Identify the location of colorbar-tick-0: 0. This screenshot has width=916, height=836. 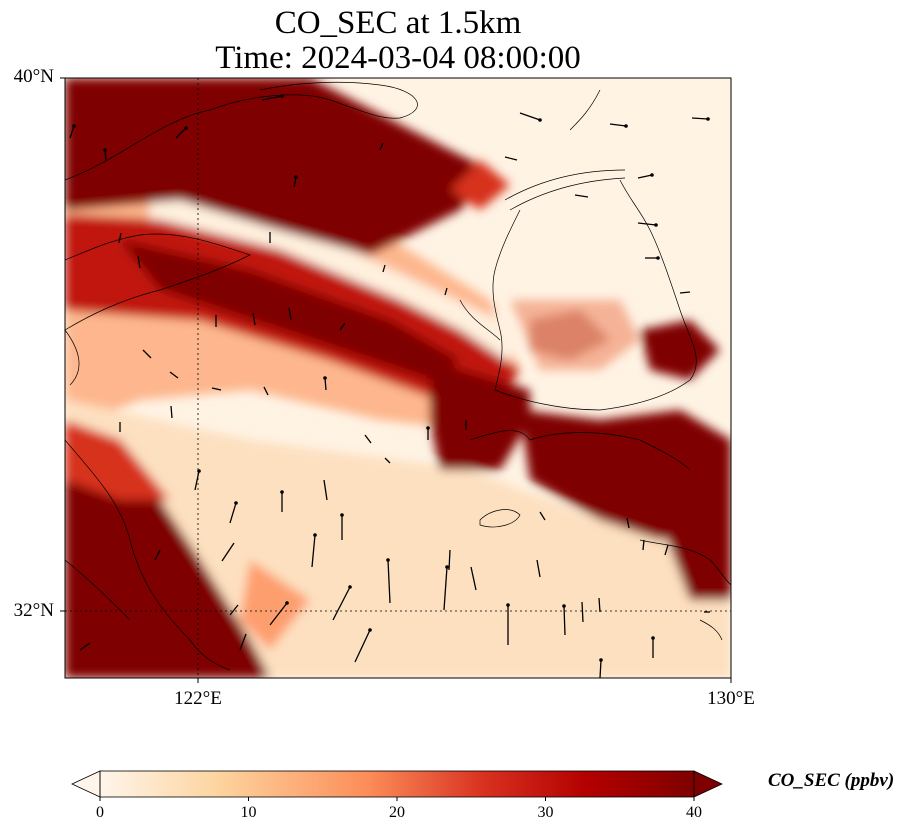
(100, 812).